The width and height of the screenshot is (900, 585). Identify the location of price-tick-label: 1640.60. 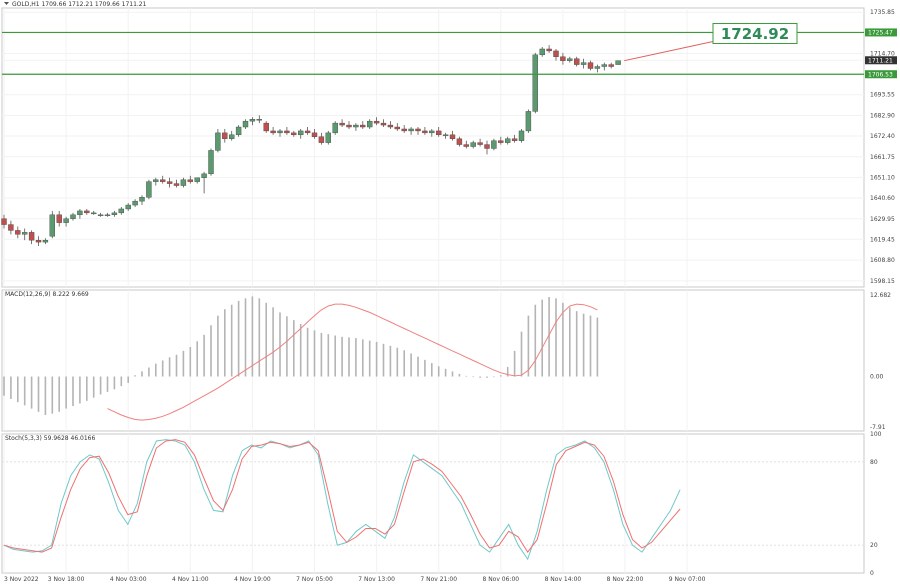
(882, 198).